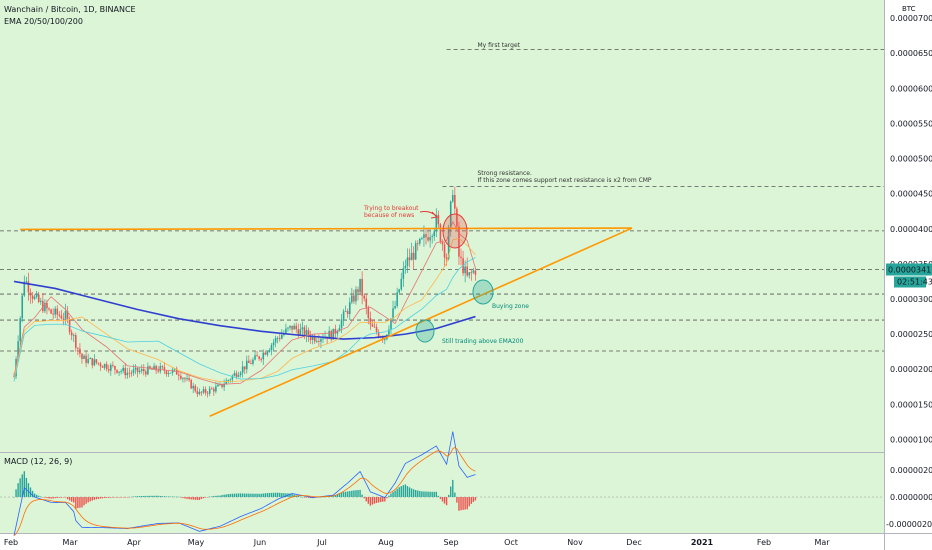  I want to click on time-tick-label: Jun, so click(260, 542).